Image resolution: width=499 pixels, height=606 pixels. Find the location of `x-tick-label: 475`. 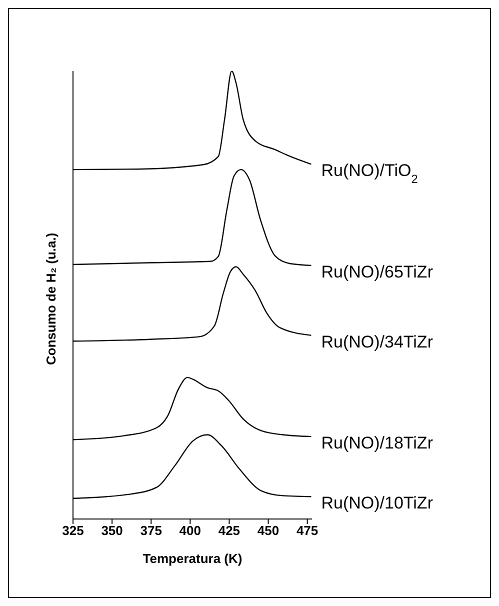

x-tick-label: 475 is located at coordinates (307, 530).